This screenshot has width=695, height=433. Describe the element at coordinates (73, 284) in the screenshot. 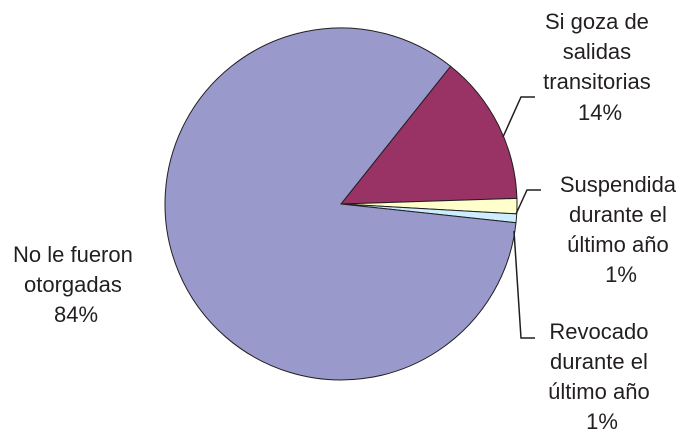

I see `slice-label-no-otorgadas-line2: otorgadas` at that location.